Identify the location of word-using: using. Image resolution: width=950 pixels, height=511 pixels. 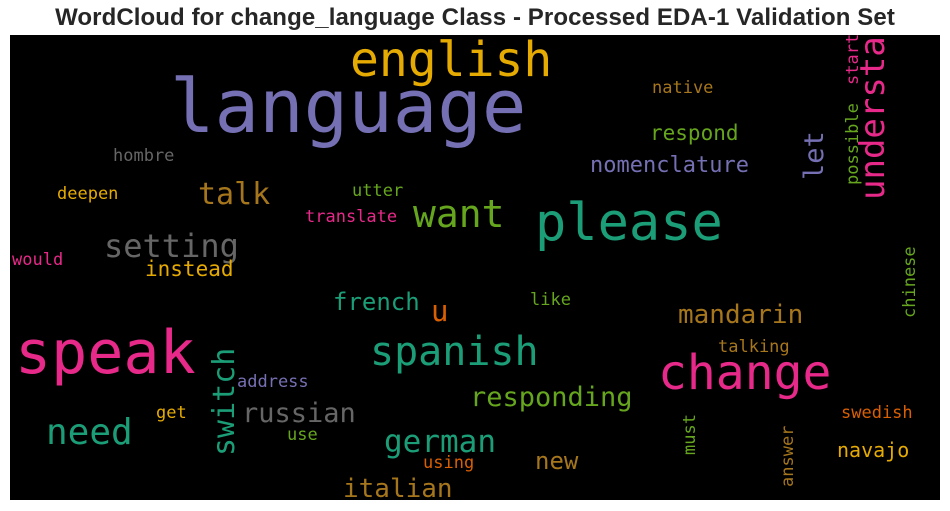
(448, 463).